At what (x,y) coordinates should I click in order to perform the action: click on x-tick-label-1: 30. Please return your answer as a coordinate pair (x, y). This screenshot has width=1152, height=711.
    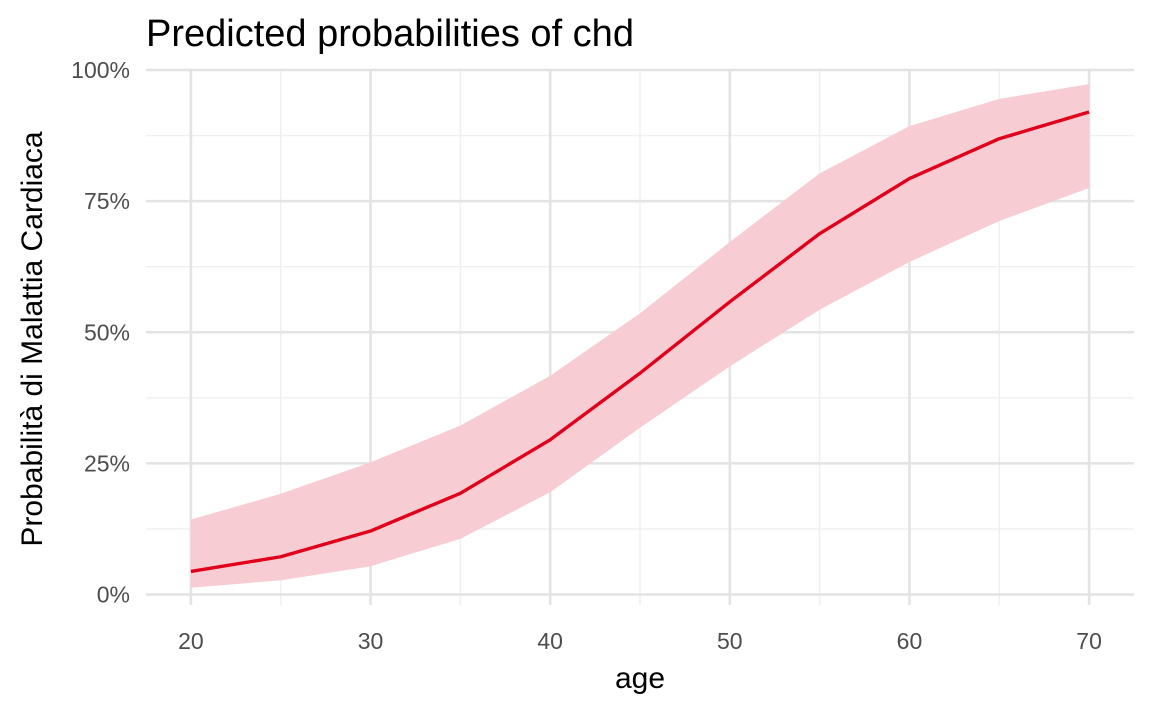
    Looking at the image, I should click on (371, 641).